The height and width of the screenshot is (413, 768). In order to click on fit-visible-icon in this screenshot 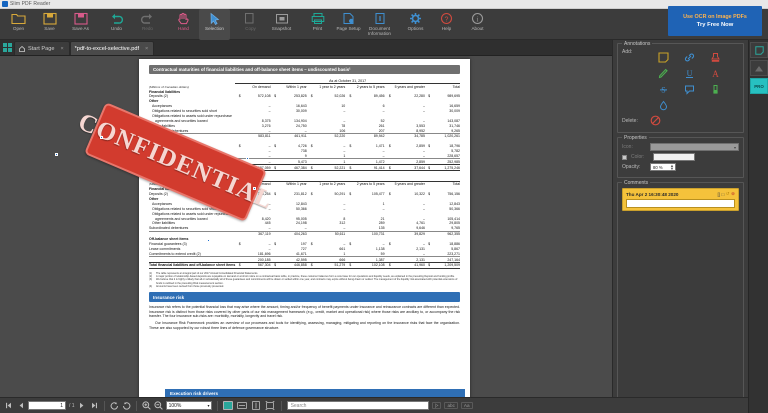, I will do `click(256, 406)`.